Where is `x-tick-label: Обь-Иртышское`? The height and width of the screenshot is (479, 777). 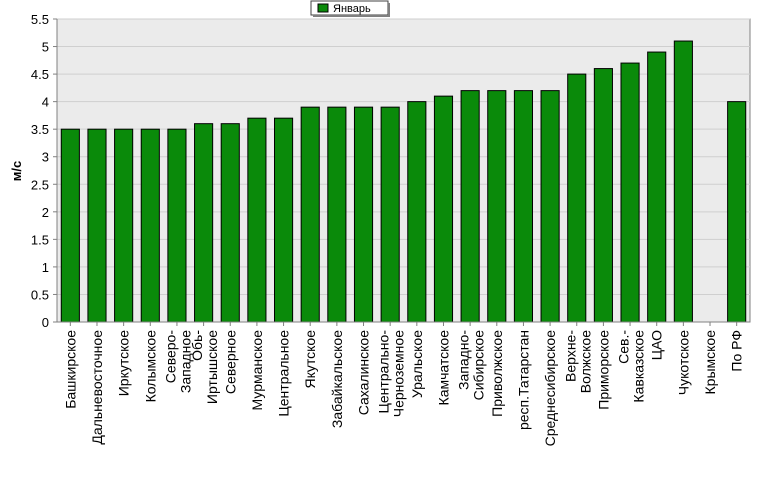 x-tick-label: Обь-Иртышское is located at coordinates (204, 367).